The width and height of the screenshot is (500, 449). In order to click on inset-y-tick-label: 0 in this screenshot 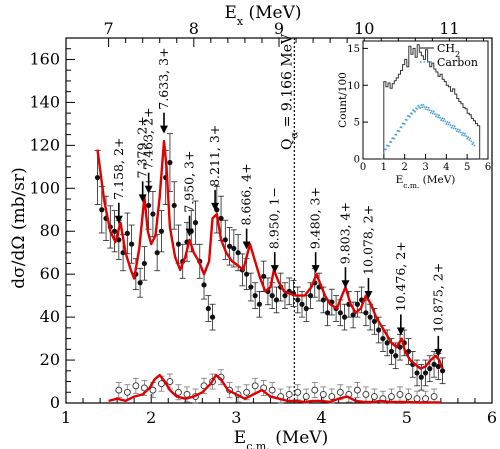, I will do `click(357, 160)`.